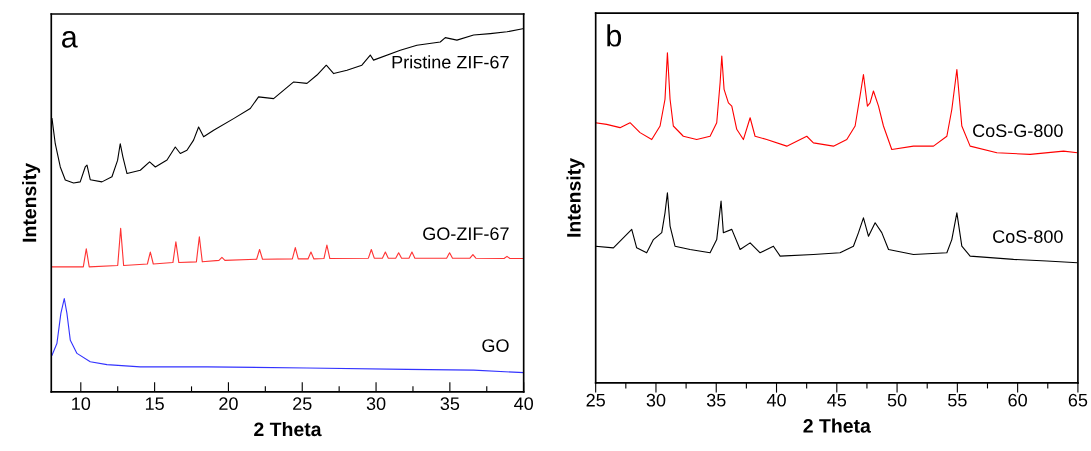  What do you see at coordinates (495, 345) in the screenshot?
I see `series-label: GO` at bounding box center [495, 345].